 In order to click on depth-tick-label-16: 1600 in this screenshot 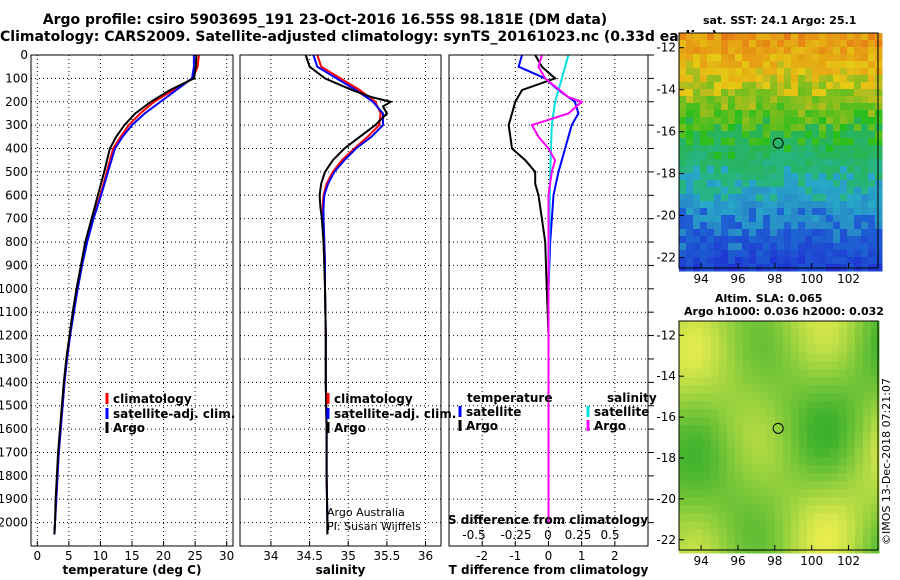, I will do `click(14, 429)`.